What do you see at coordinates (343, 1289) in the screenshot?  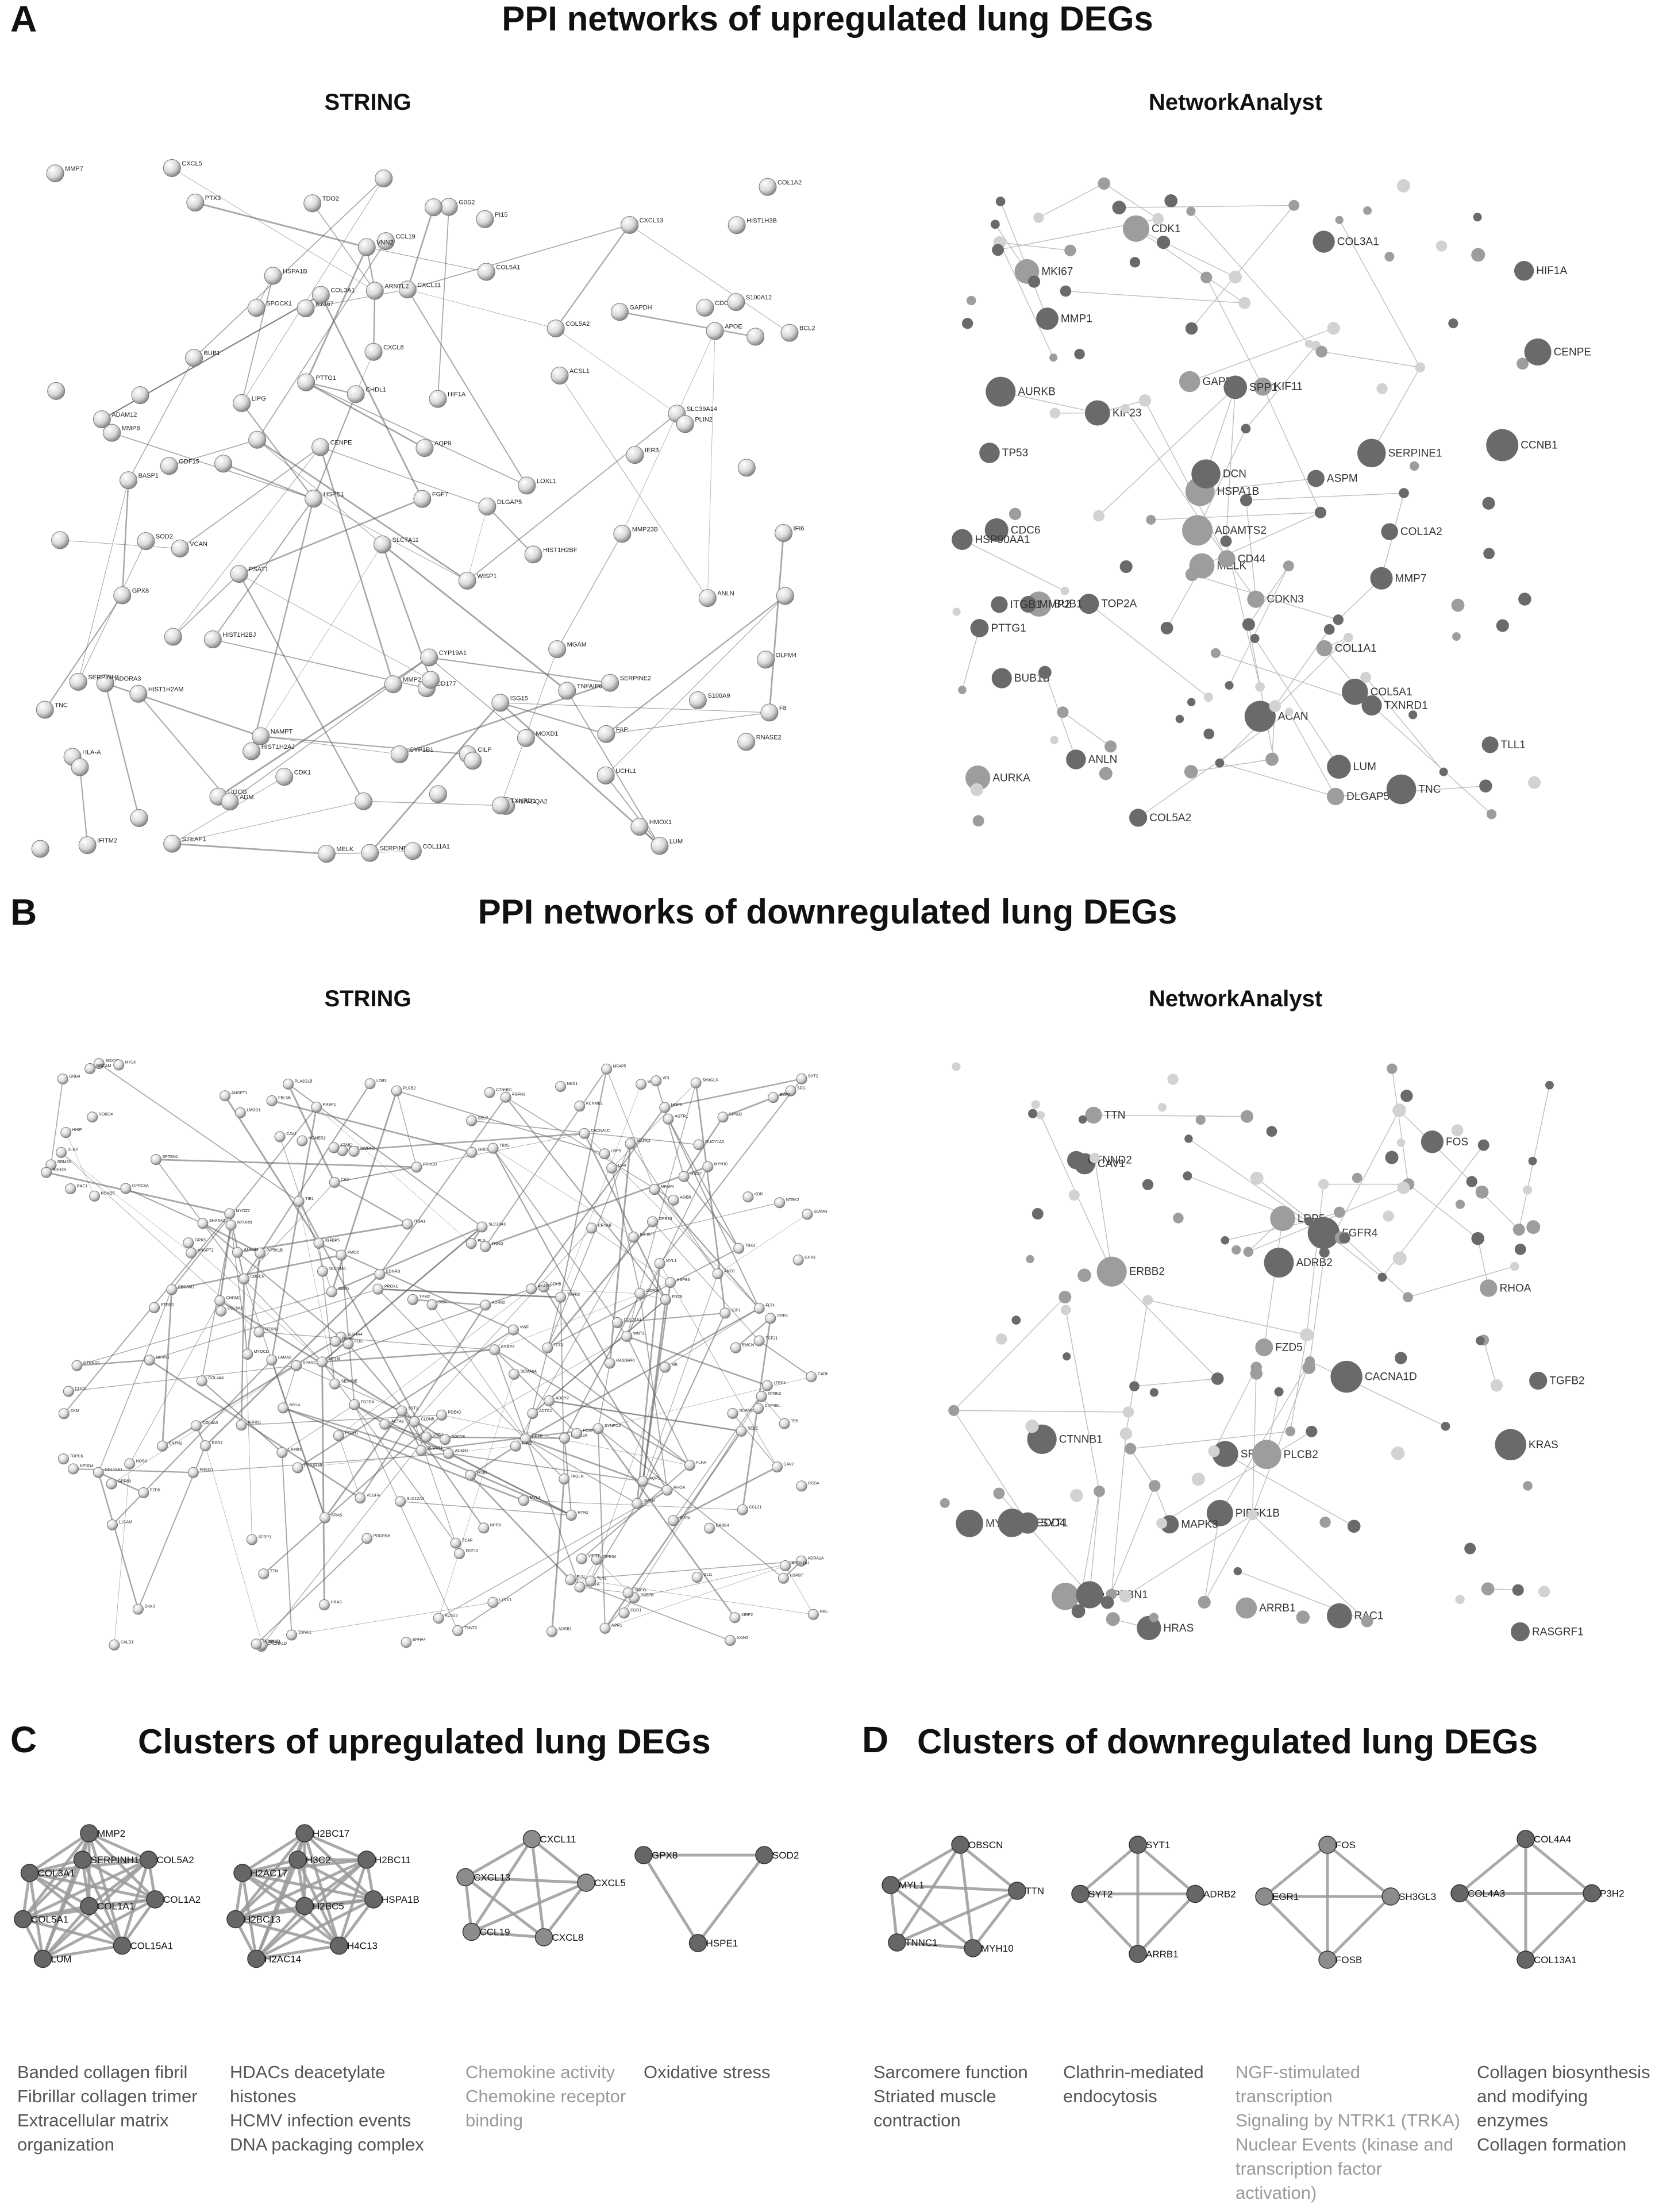 I see `node-label: SMPX` at bounding box center [343, 1289].